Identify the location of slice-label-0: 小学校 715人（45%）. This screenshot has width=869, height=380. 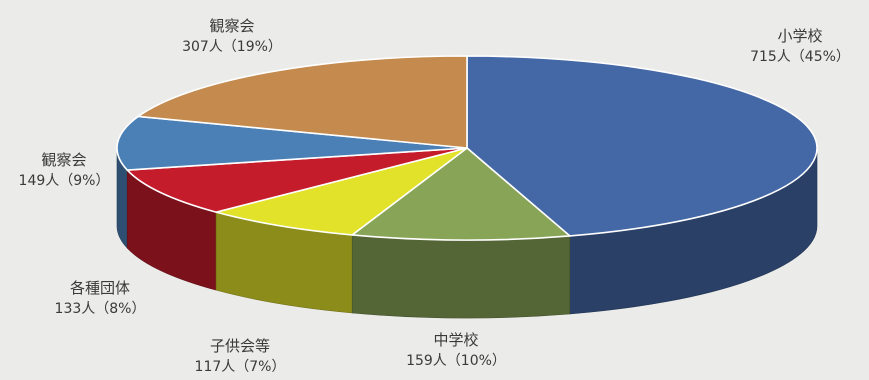
(800, 47).